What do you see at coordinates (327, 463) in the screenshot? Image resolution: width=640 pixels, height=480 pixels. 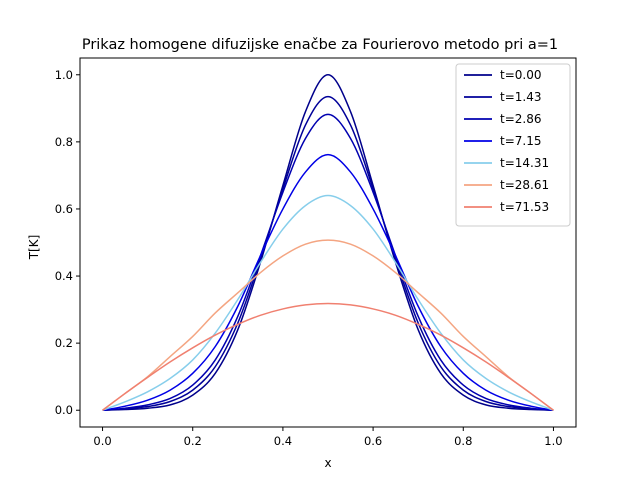 I see `x-axis-label: x` at bounding box center [327, 463].